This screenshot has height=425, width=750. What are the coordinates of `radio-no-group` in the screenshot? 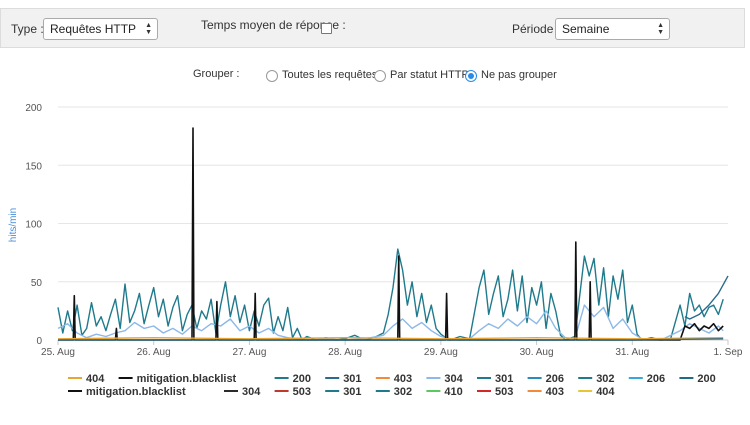 It's located at (471, 76).